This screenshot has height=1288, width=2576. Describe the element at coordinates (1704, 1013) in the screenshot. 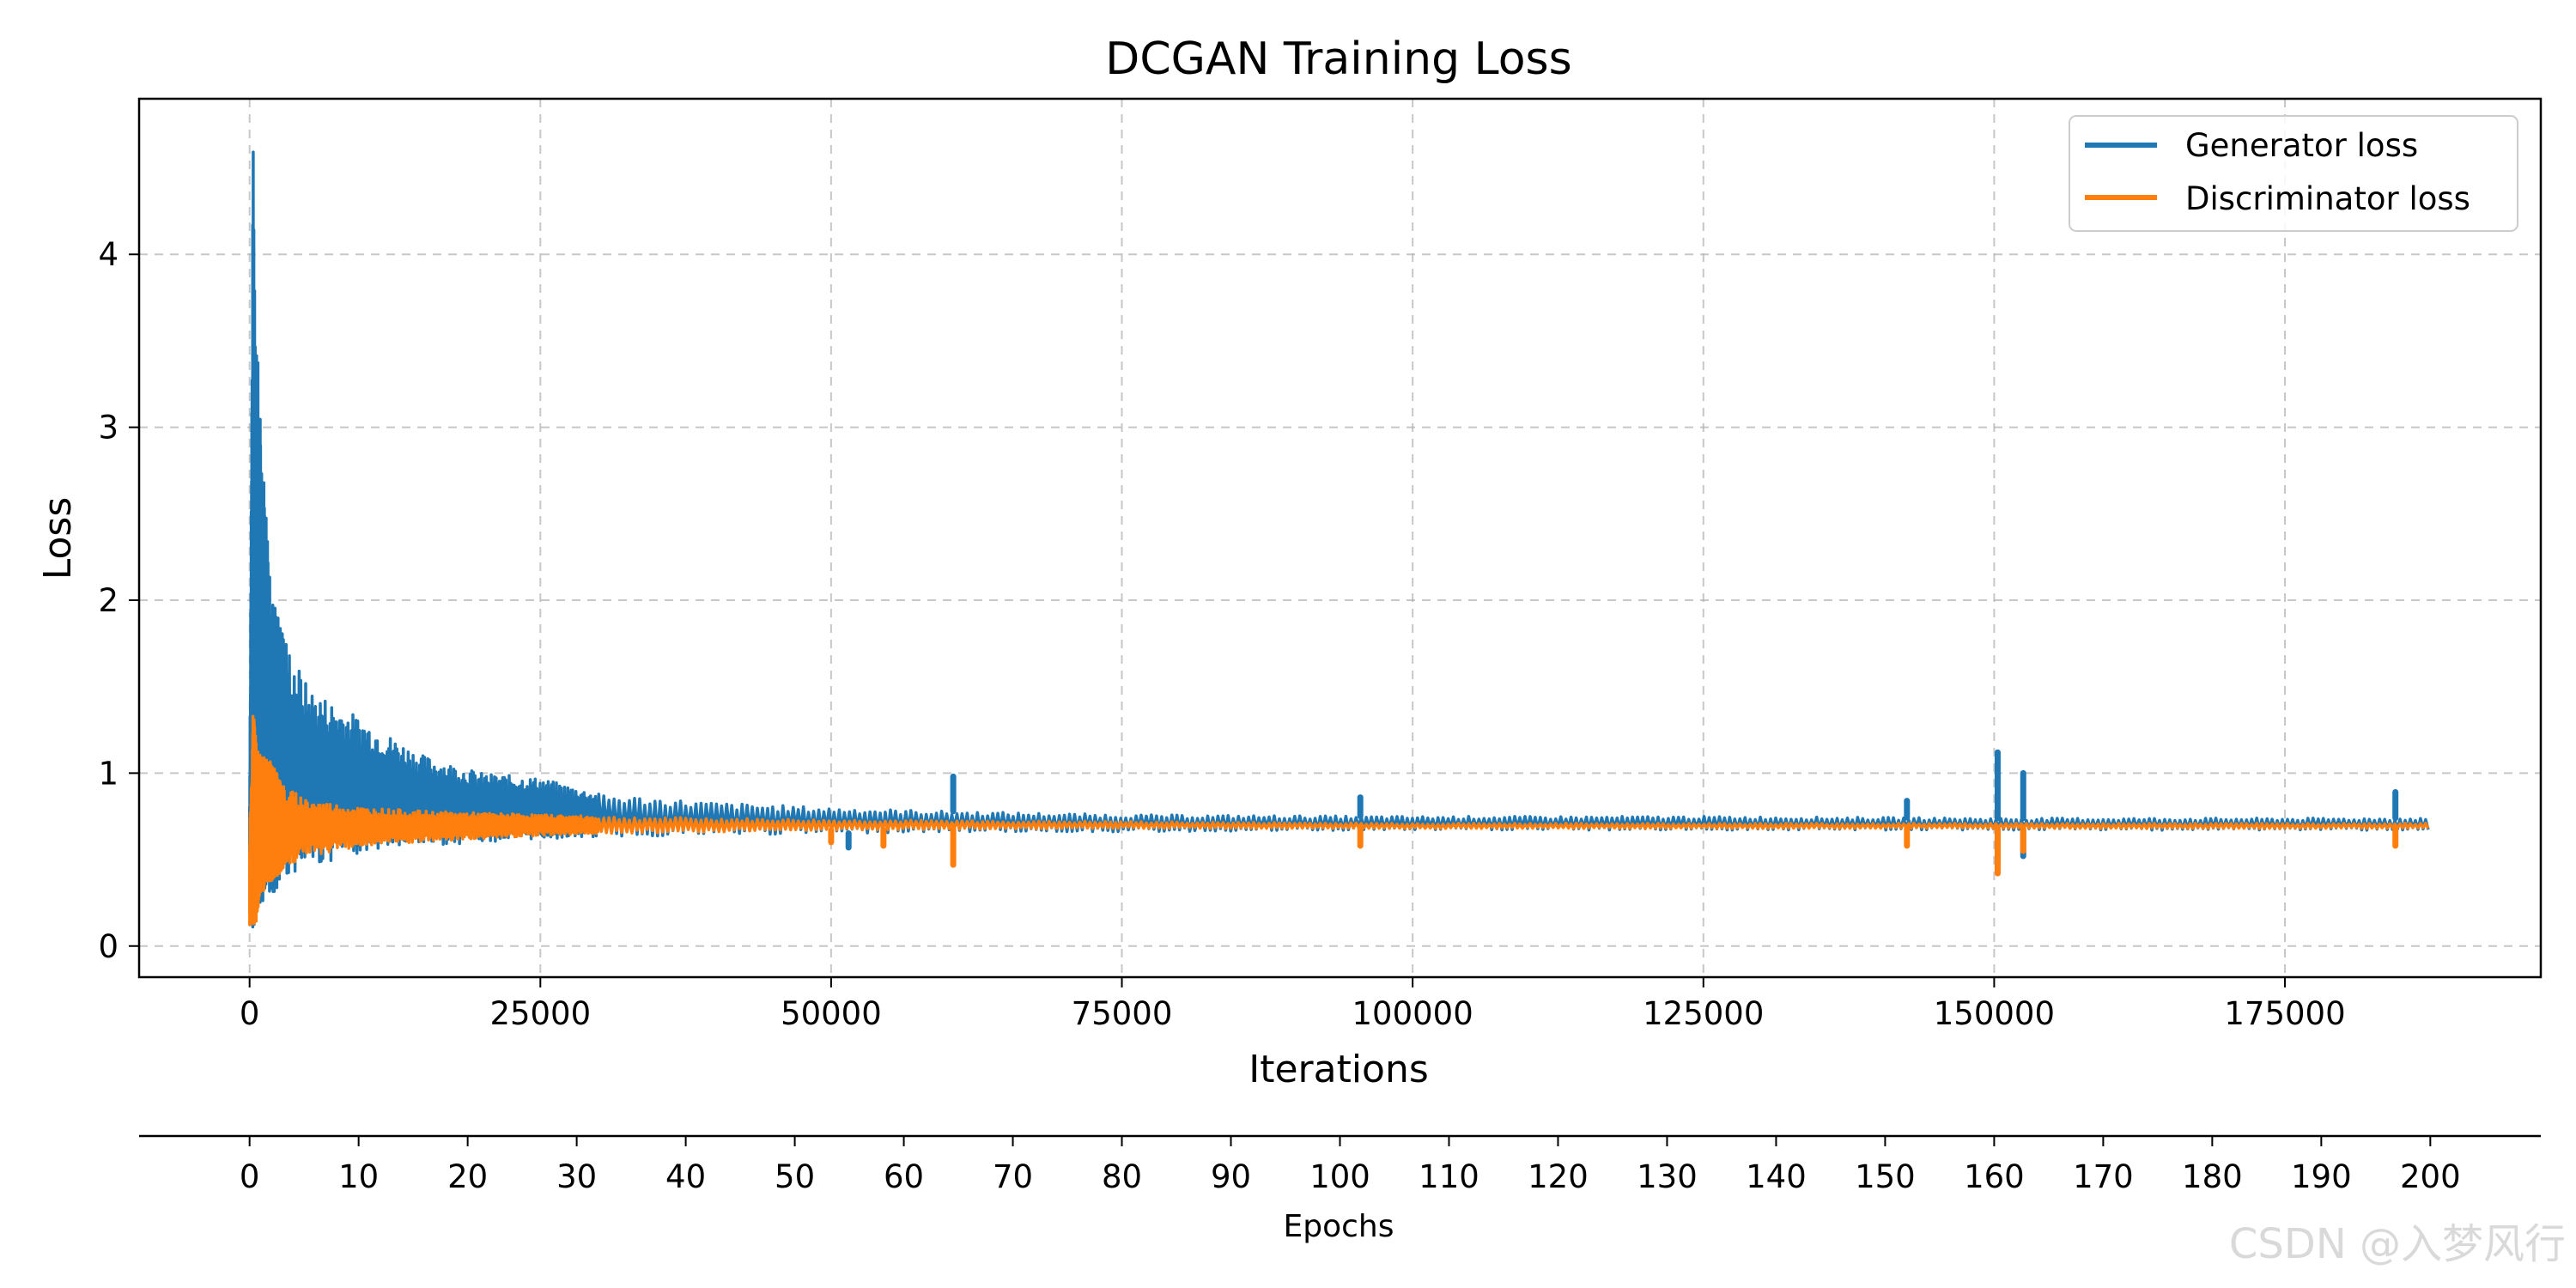

I see `x-tick-label: 125000` at that location.